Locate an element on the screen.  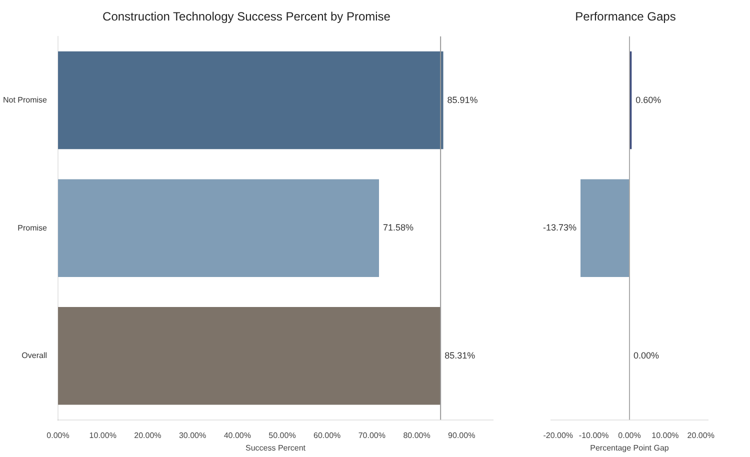
chart-title: Construction Technology Success Percent by Promise is located at coordinates (246, 17).